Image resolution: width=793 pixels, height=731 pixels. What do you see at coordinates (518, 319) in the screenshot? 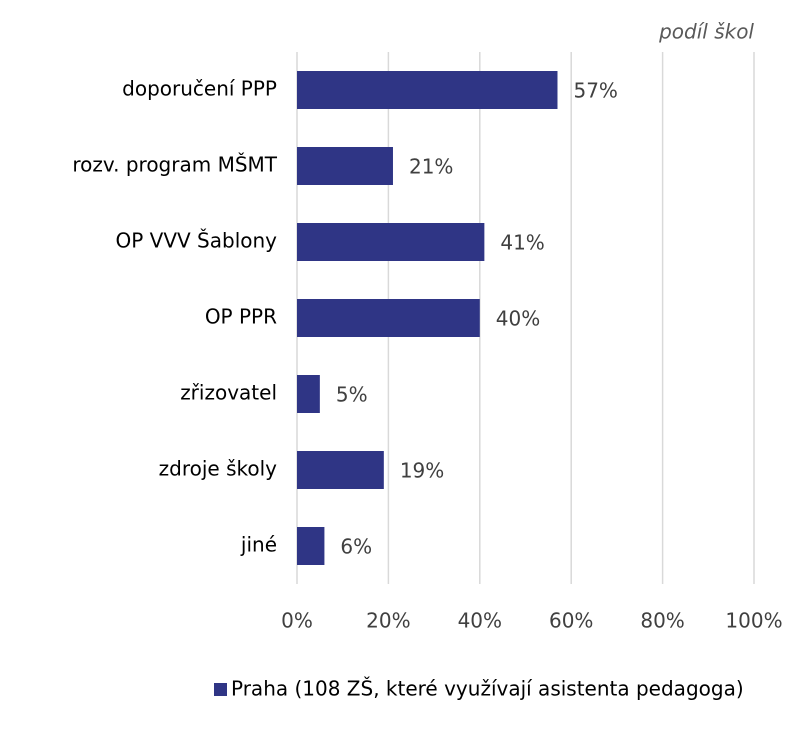
I see `data-label: 40%` at bounding box center [518, 319].